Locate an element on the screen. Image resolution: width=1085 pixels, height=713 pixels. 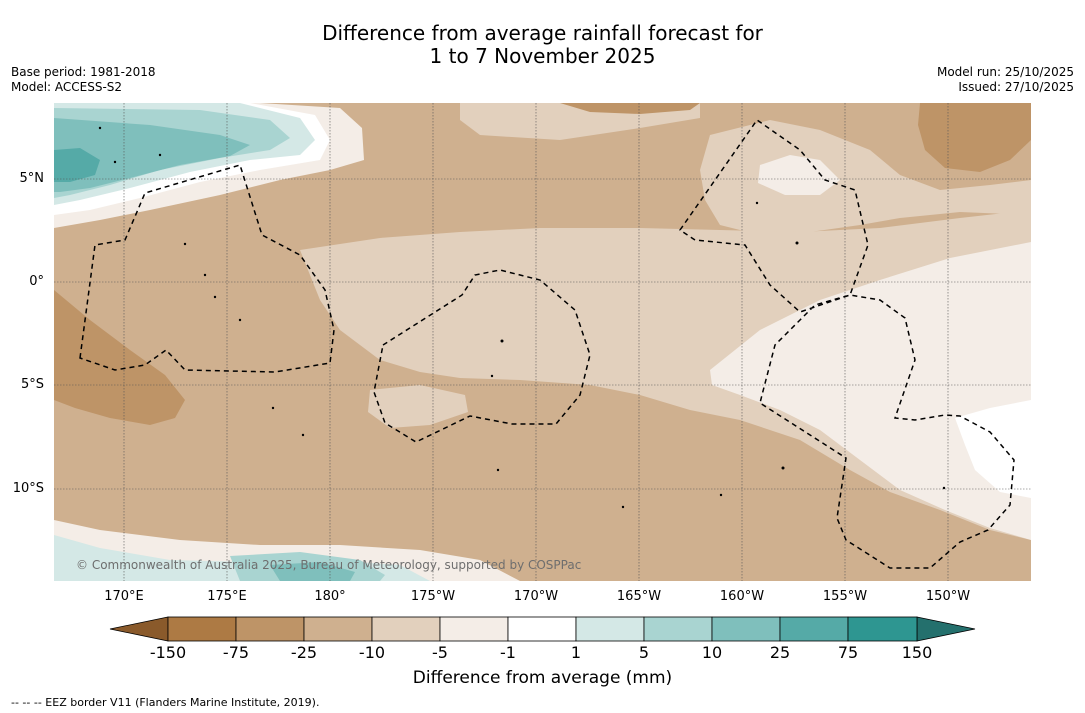
colorbar-tick: 25 is located at coordinates (780, 652).